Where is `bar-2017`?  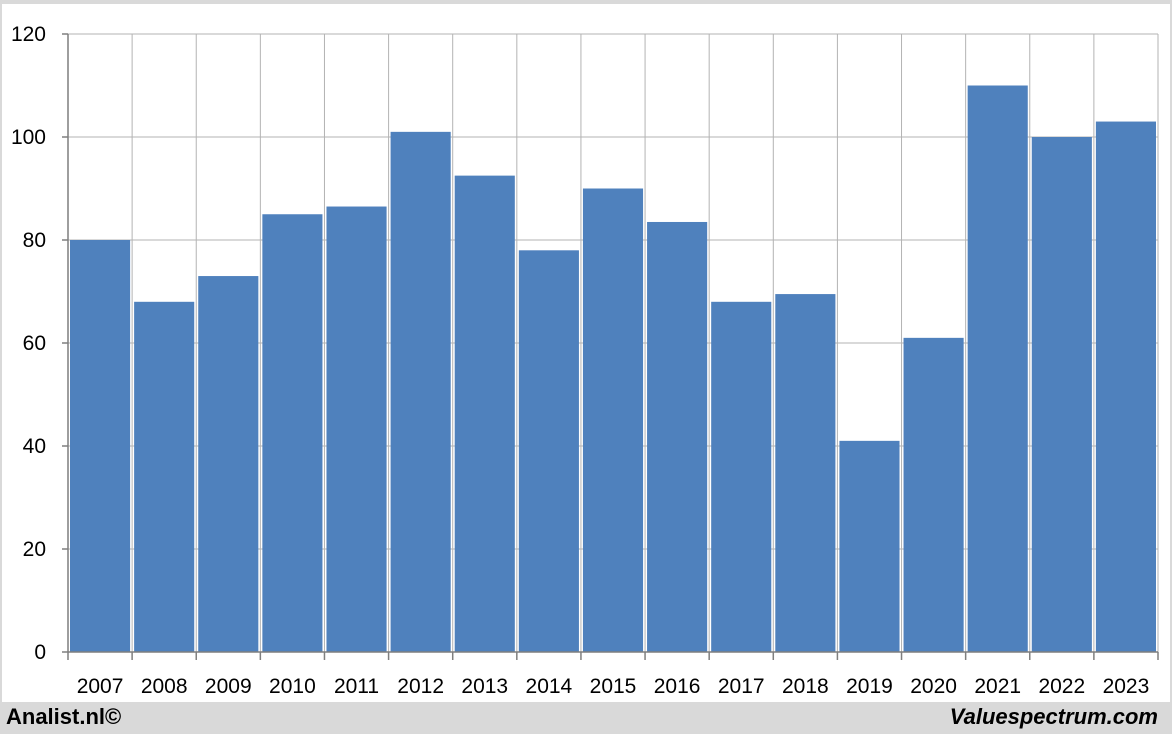 bar-2017 is located at coordinates (741, 476).